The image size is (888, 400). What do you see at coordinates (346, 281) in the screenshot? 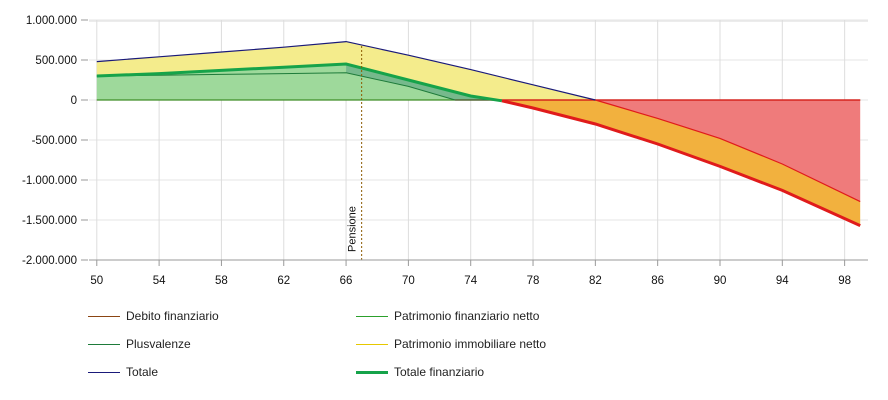
I see `x-tick-label: 66` at bounding box center [346, 281].